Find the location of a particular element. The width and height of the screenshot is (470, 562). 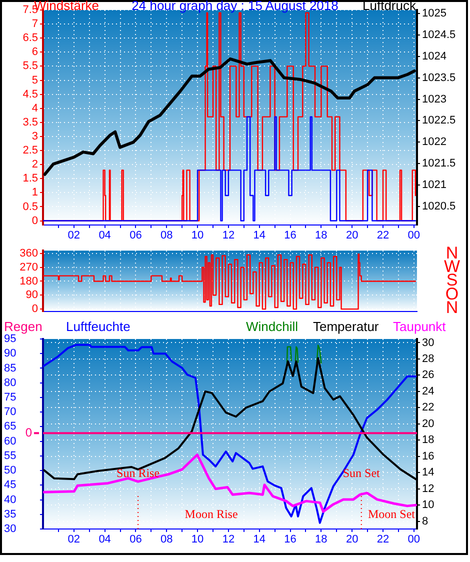

y2-tick-label: 1021.5 is located at coordinates (439, 164).